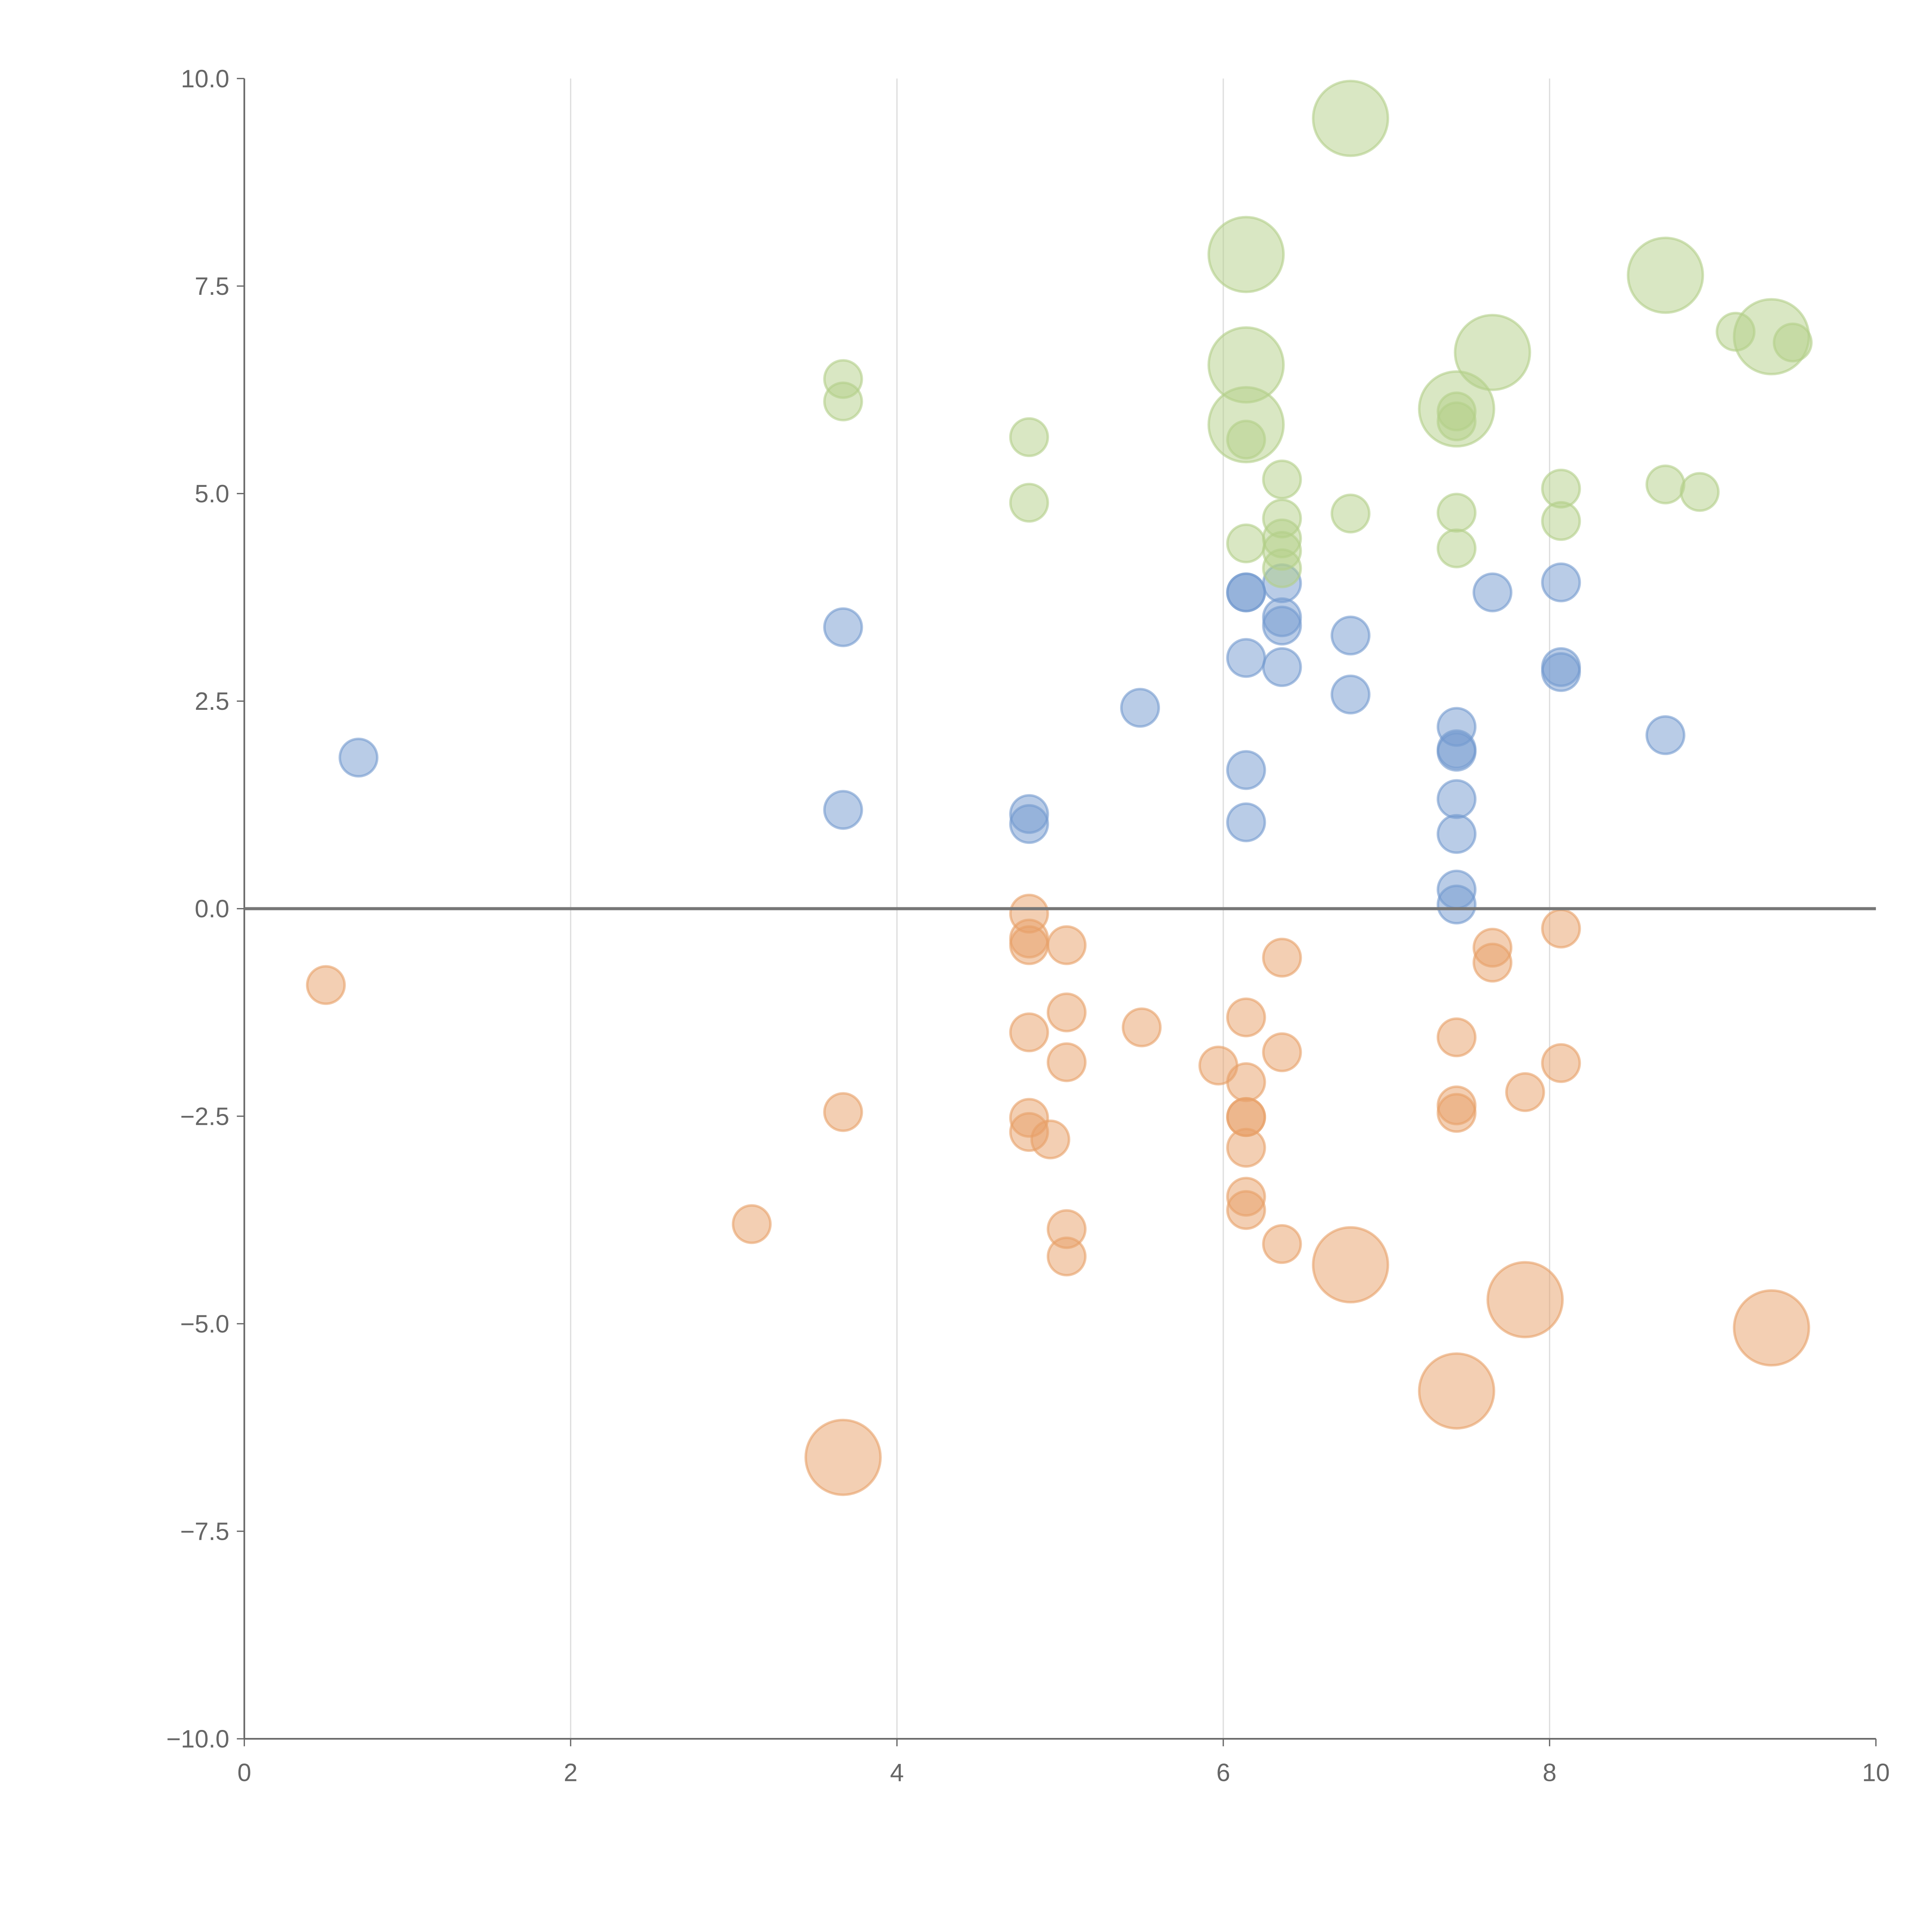 Image resolution: width=1932 pixels, height=1932 pixels. Describe the element at coordinates (205, 79) in the screenshot. I see `y-tick-label: 10.0` at that location.